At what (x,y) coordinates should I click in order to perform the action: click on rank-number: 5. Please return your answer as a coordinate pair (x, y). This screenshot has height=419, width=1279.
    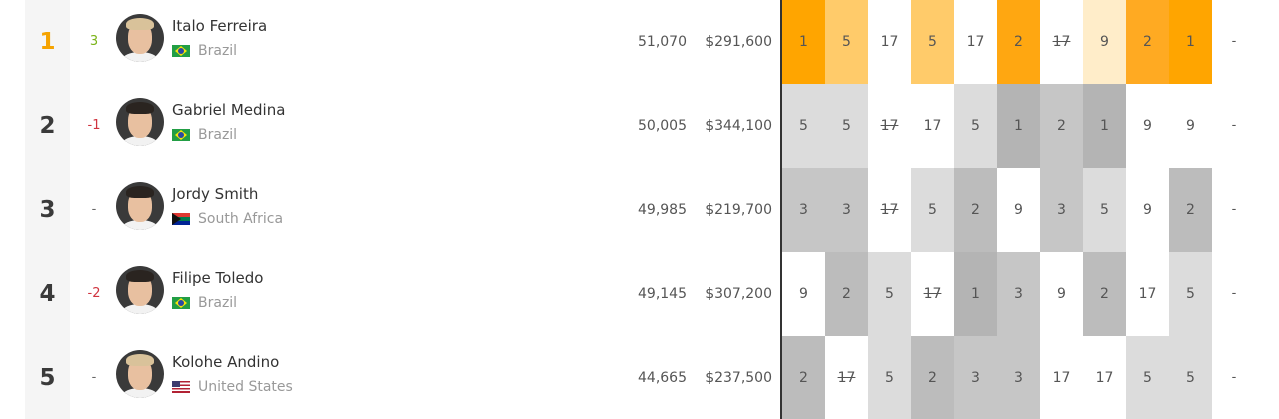
    Looking at the image, I should click on (47, 377).